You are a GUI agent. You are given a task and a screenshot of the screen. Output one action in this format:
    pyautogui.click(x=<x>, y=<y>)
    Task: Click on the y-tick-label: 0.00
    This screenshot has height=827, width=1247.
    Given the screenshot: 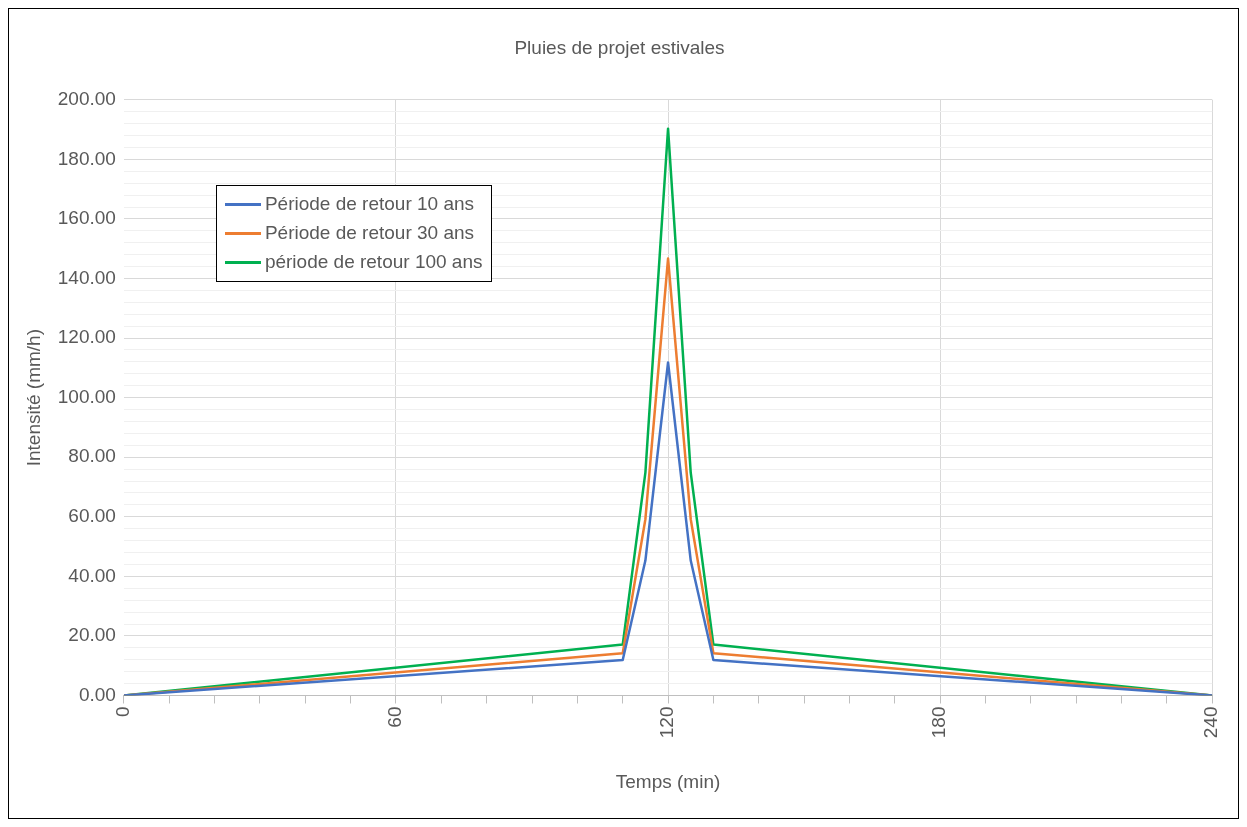 What is the action you would take?
    pyautogui.click(x=97, y=694)
    